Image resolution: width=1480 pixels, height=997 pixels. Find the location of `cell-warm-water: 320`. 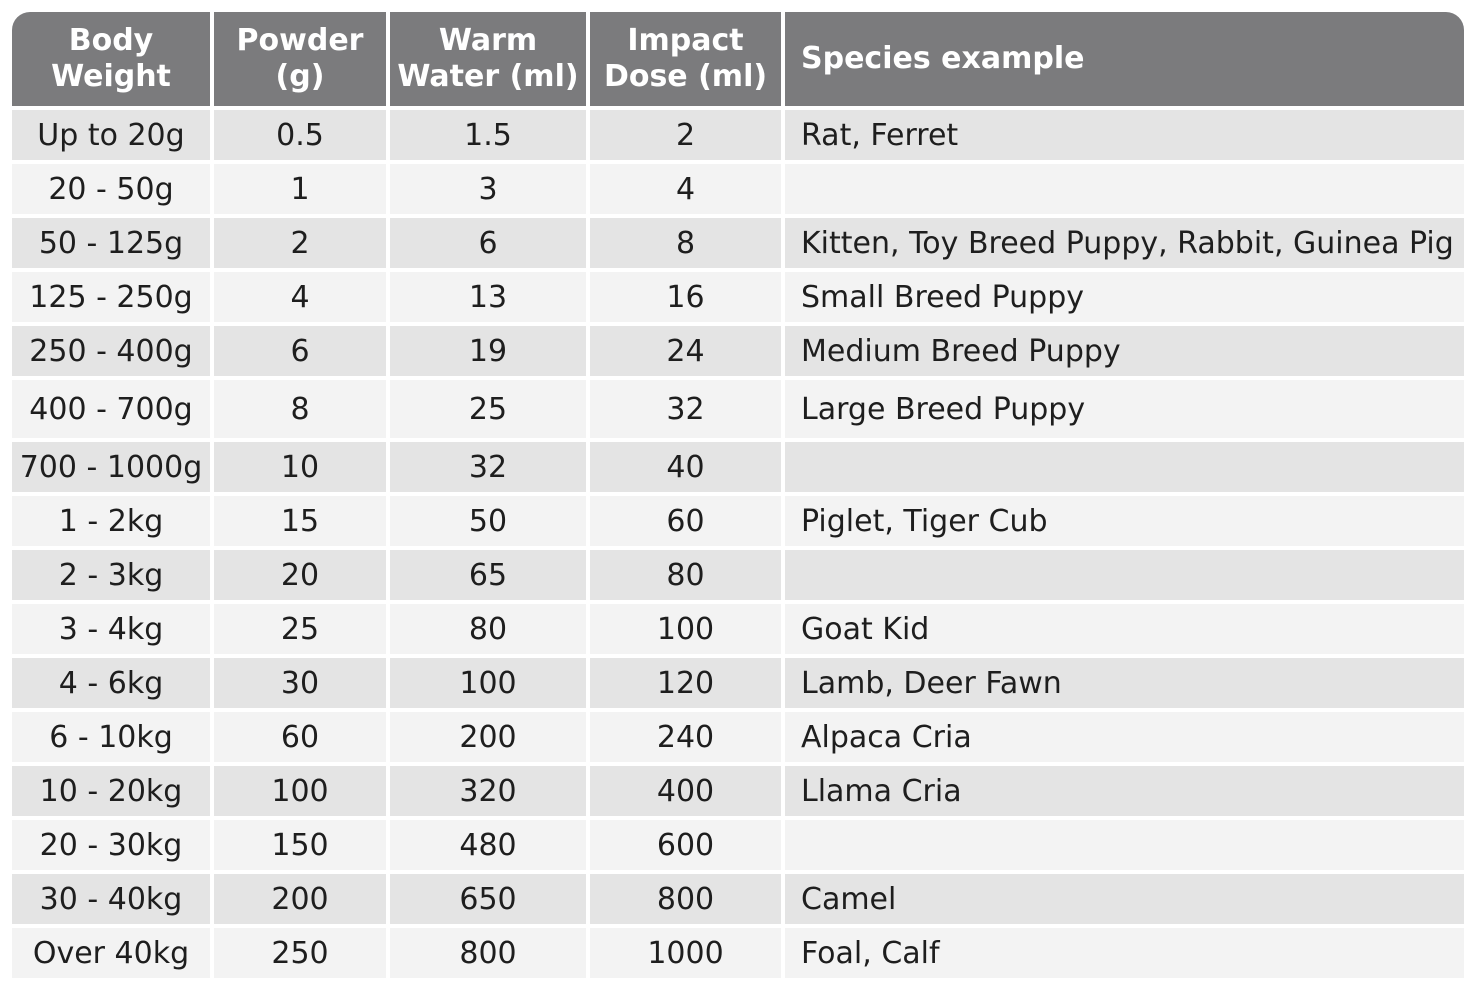

cell-warm-water: 320 is located at coordinates (488, 791).